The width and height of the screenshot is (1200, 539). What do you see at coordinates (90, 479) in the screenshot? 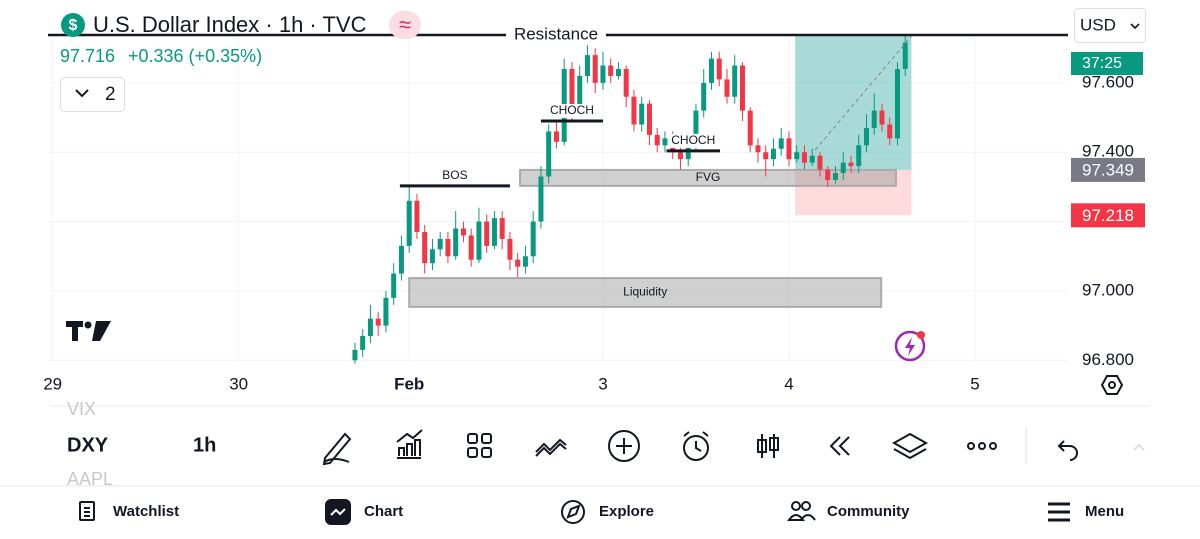
I see `symbol-ghost: AAPL` at bounding box center [90, 479].